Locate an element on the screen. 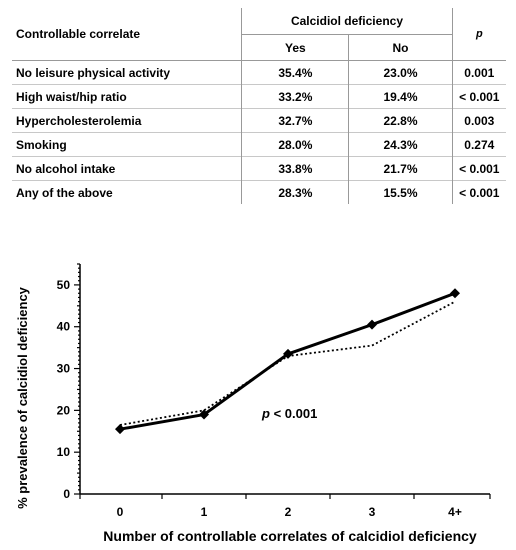  row-p: 0.003 is located at coordinates (478, 120).